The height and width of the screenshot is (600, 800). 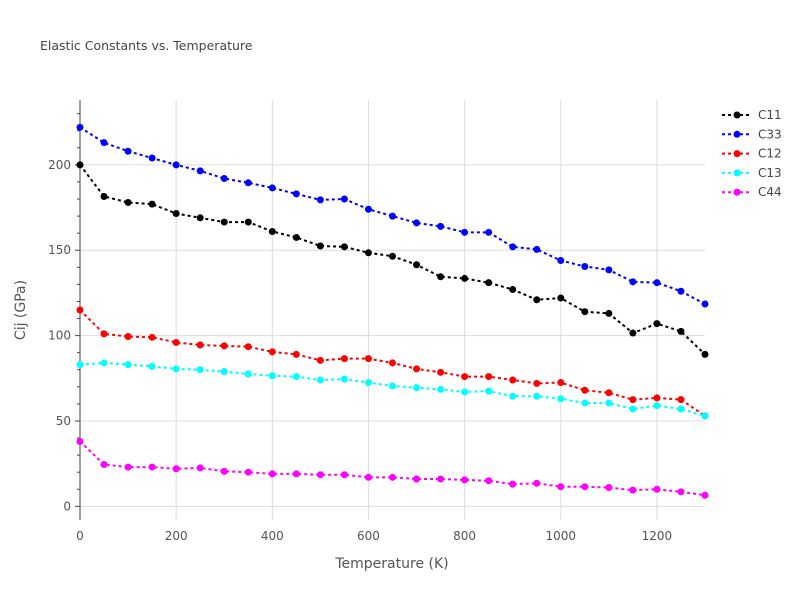 I want to click on y-tick-label: 150, so click(x=59, y=250).